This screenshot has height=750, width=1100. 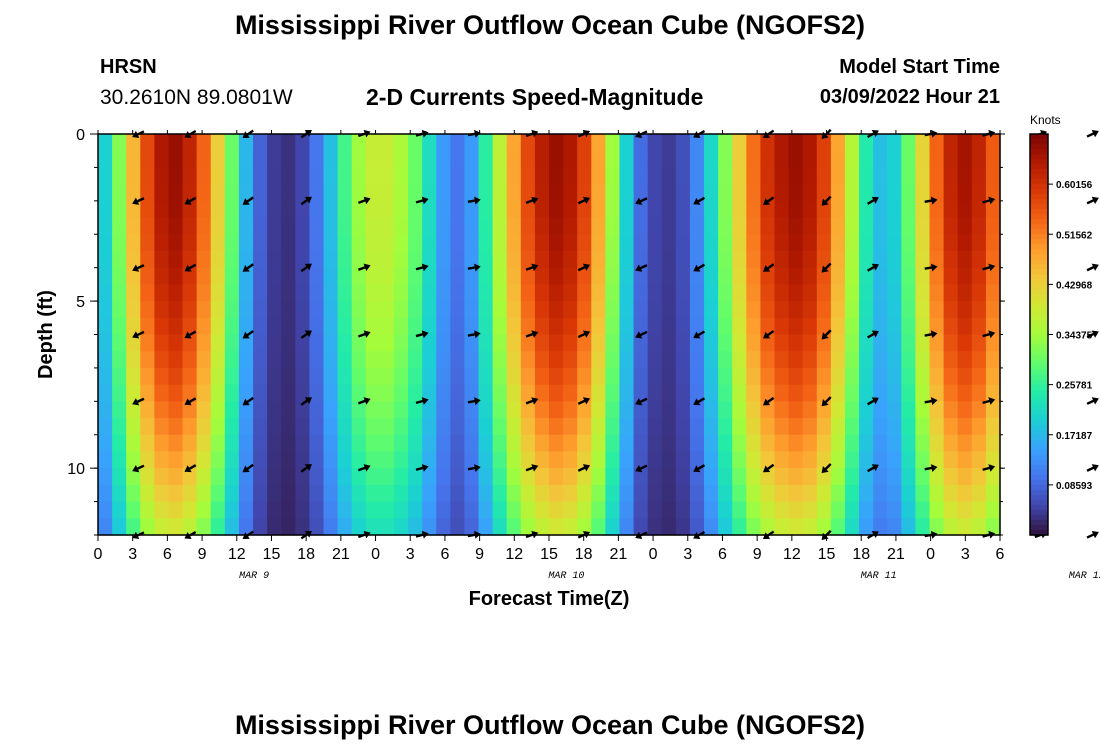 I want to click on colorbar-tick-label: 0.08593, so click(x=1074, y=486).